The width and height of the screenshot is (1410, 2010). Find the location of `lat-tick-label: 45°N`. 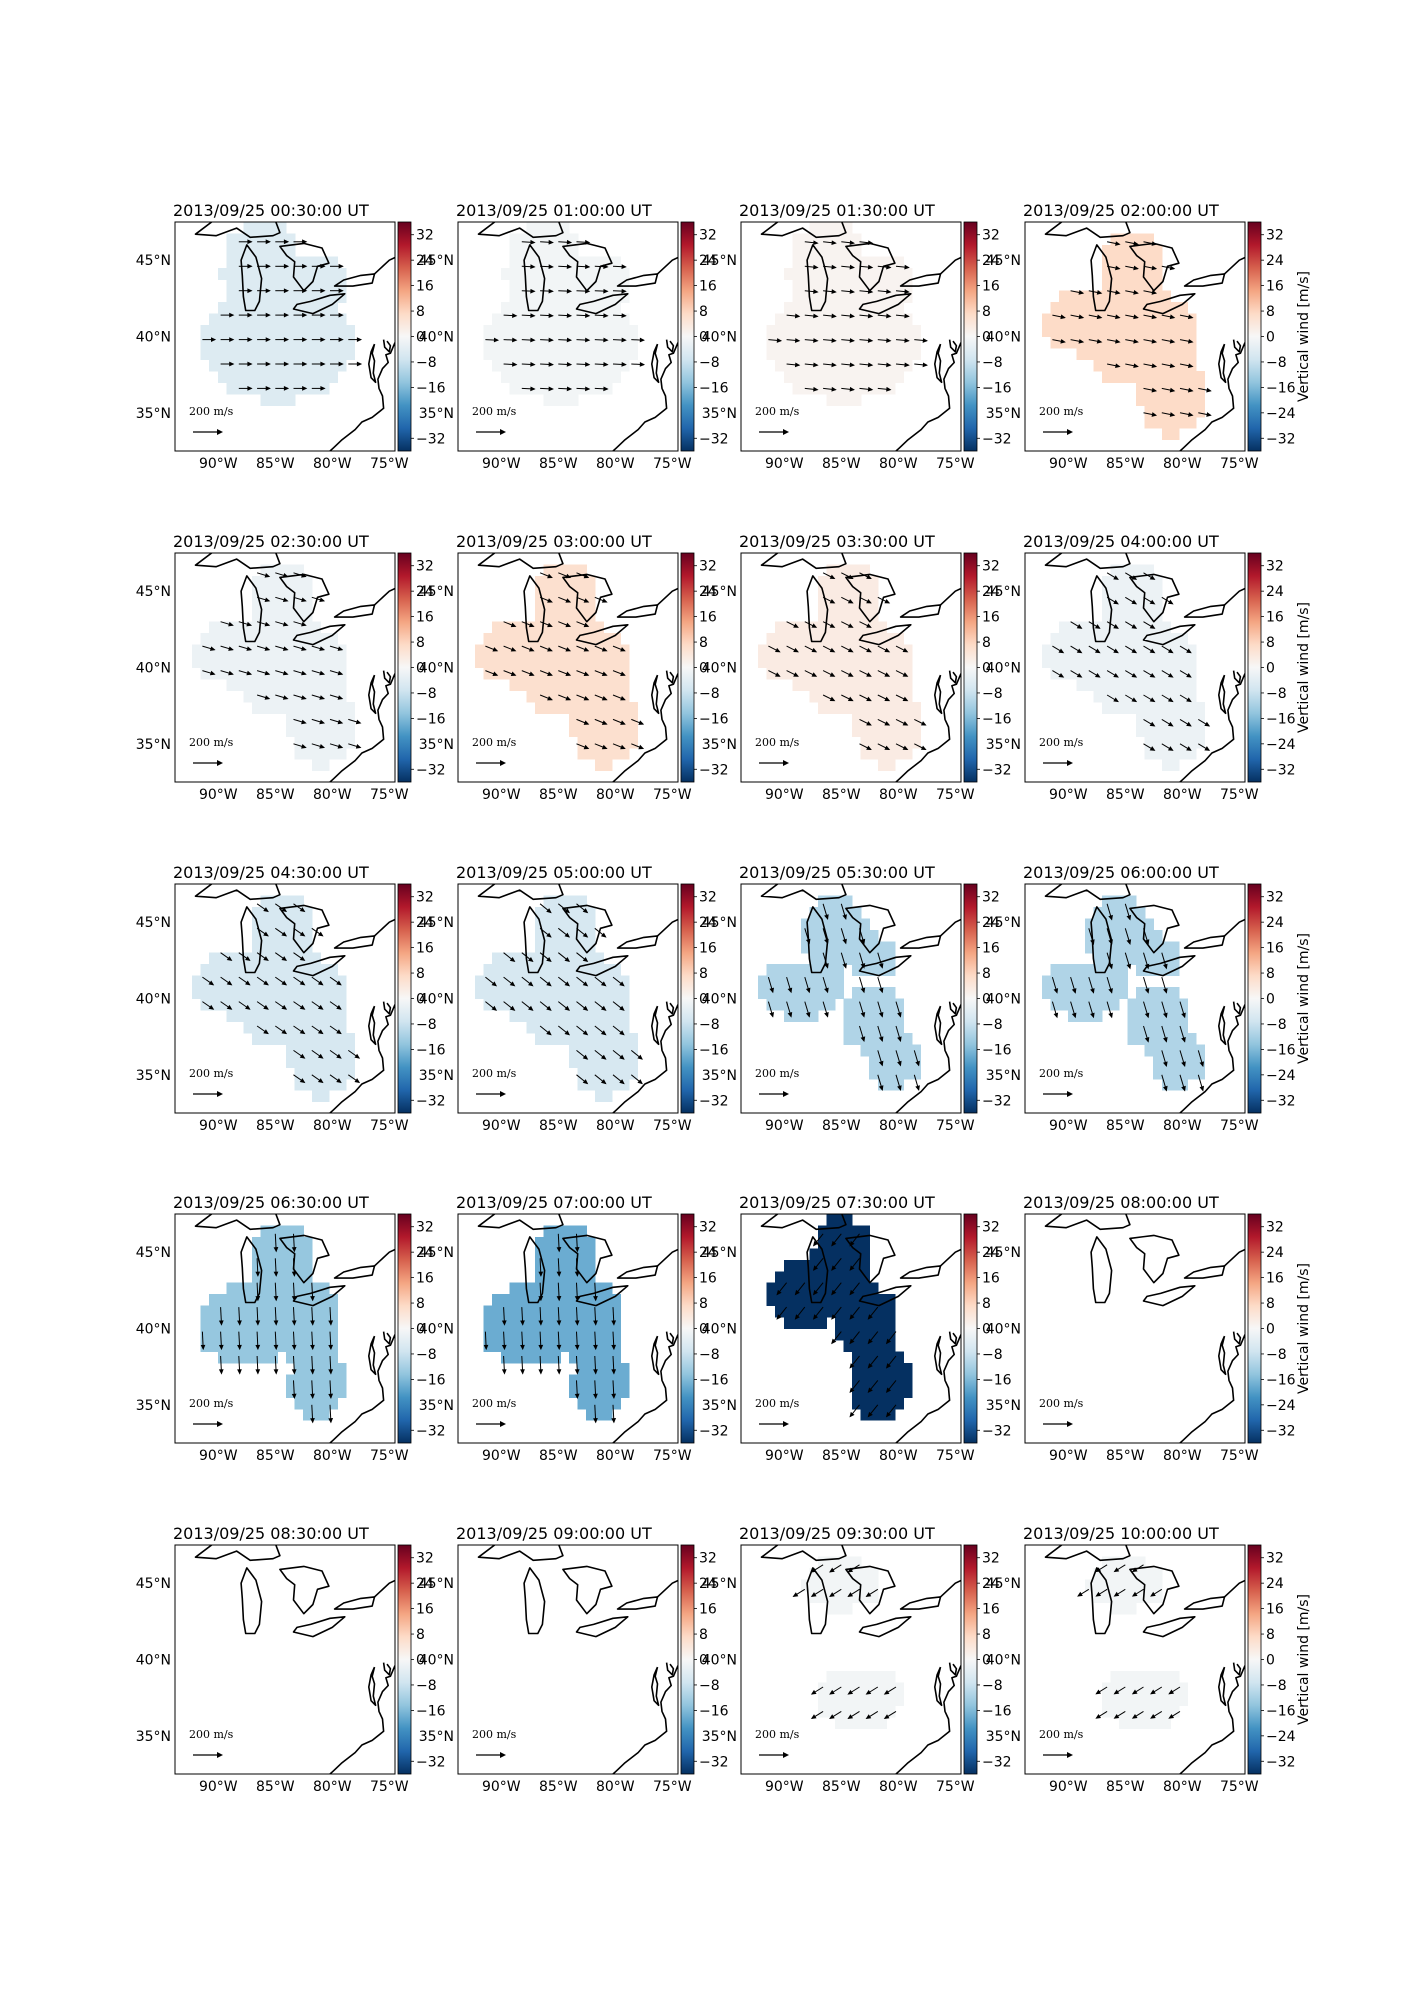

lat-tick-label: 45°N is located at coordinates (719, 261).